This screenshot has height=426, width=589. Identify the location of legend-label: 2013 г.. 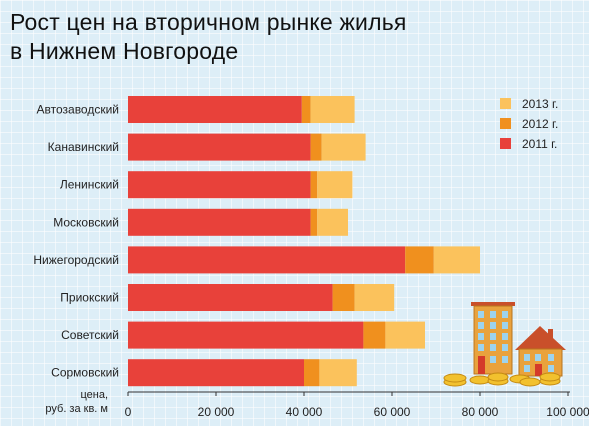
(540, 104).